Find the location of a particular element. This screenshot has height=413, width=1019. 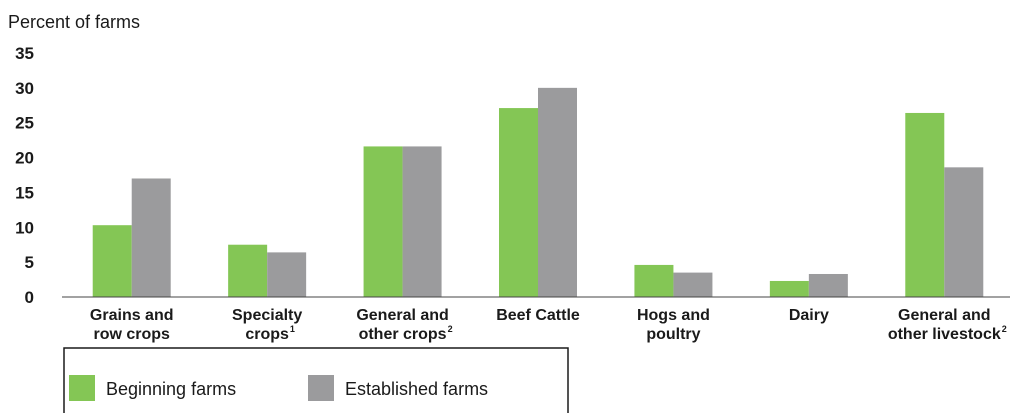

category-label: other crops is located at coordinates (403, 334).